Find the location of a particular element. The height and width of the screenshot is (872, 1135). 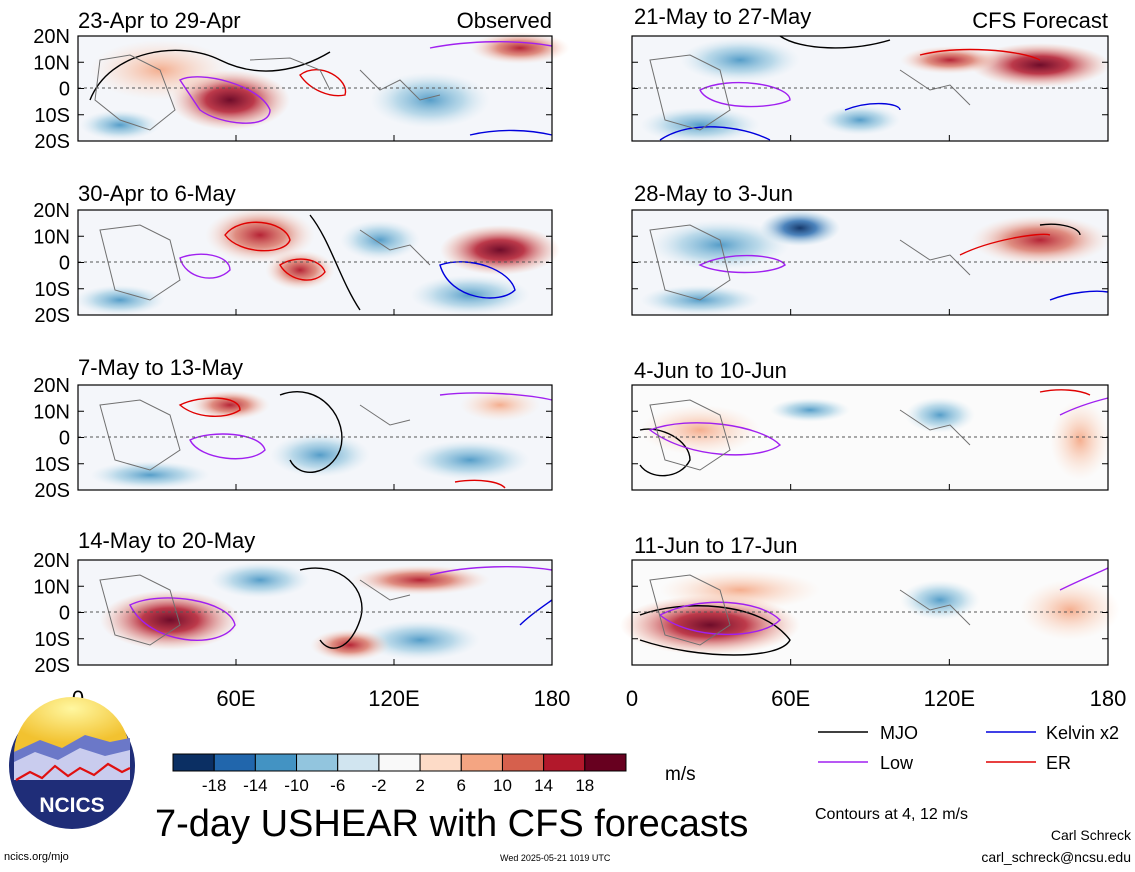

colorbar-tick-label: 2 is located at coordinates (419, 785).